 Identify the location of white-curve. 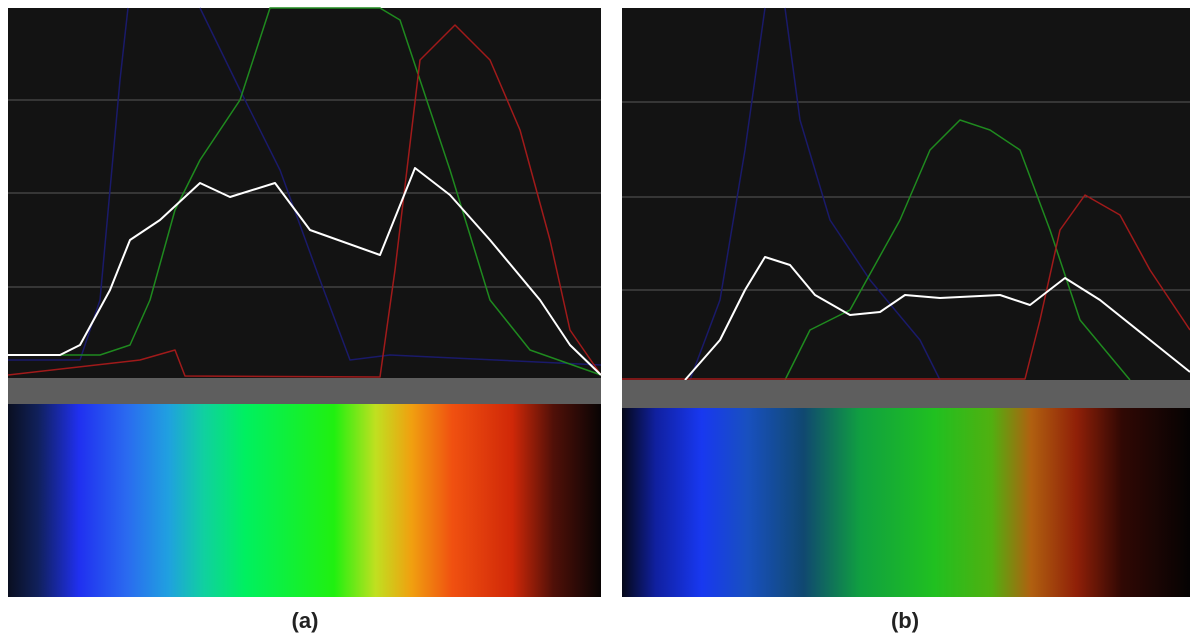
(937, 318).